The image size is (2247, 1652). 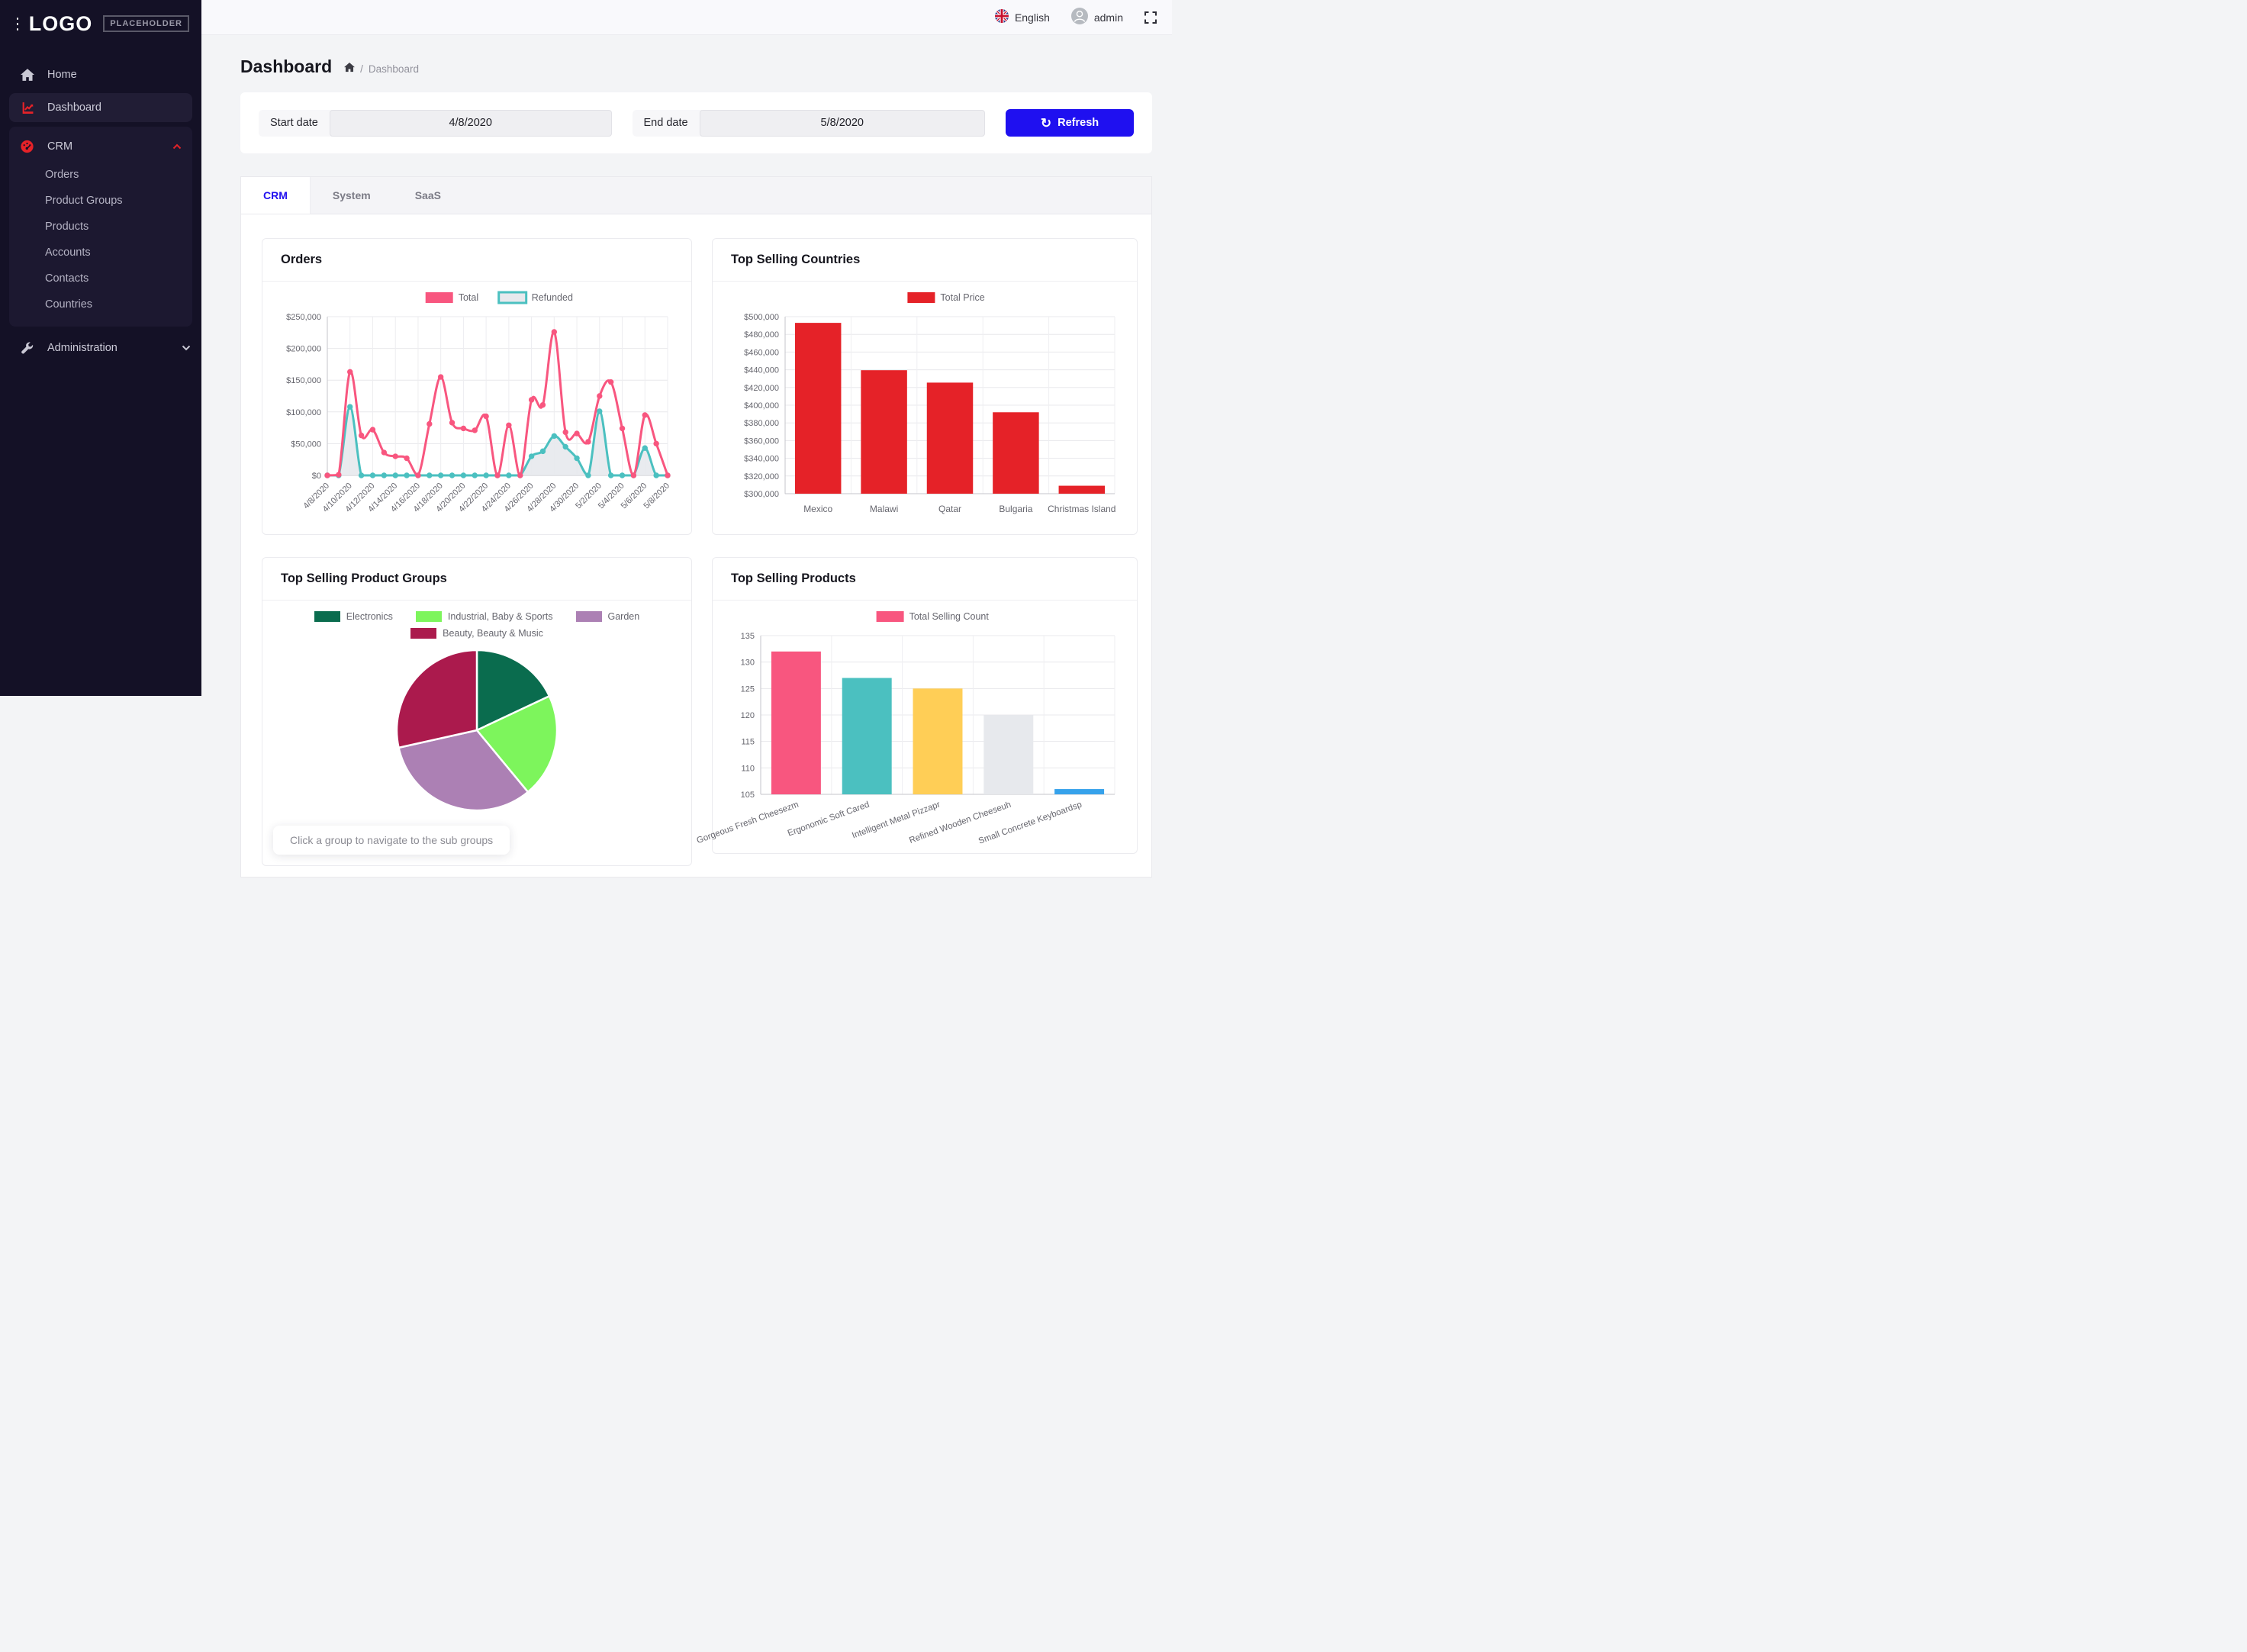 I want to click on legend-item: Garden, so click(x=607, y=616).